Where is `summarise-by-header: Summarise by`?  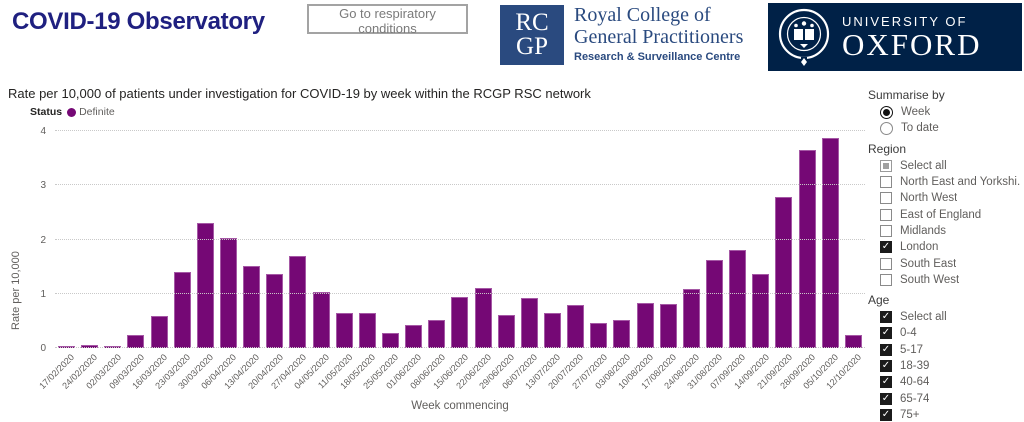
summarise-by-header: Summarise by is located at coordinates (906, 95).